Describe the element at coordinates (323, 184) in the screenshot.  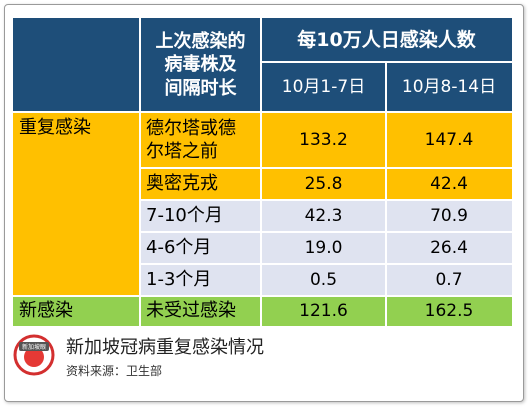
I see `table-cell: 25.8` at that location.